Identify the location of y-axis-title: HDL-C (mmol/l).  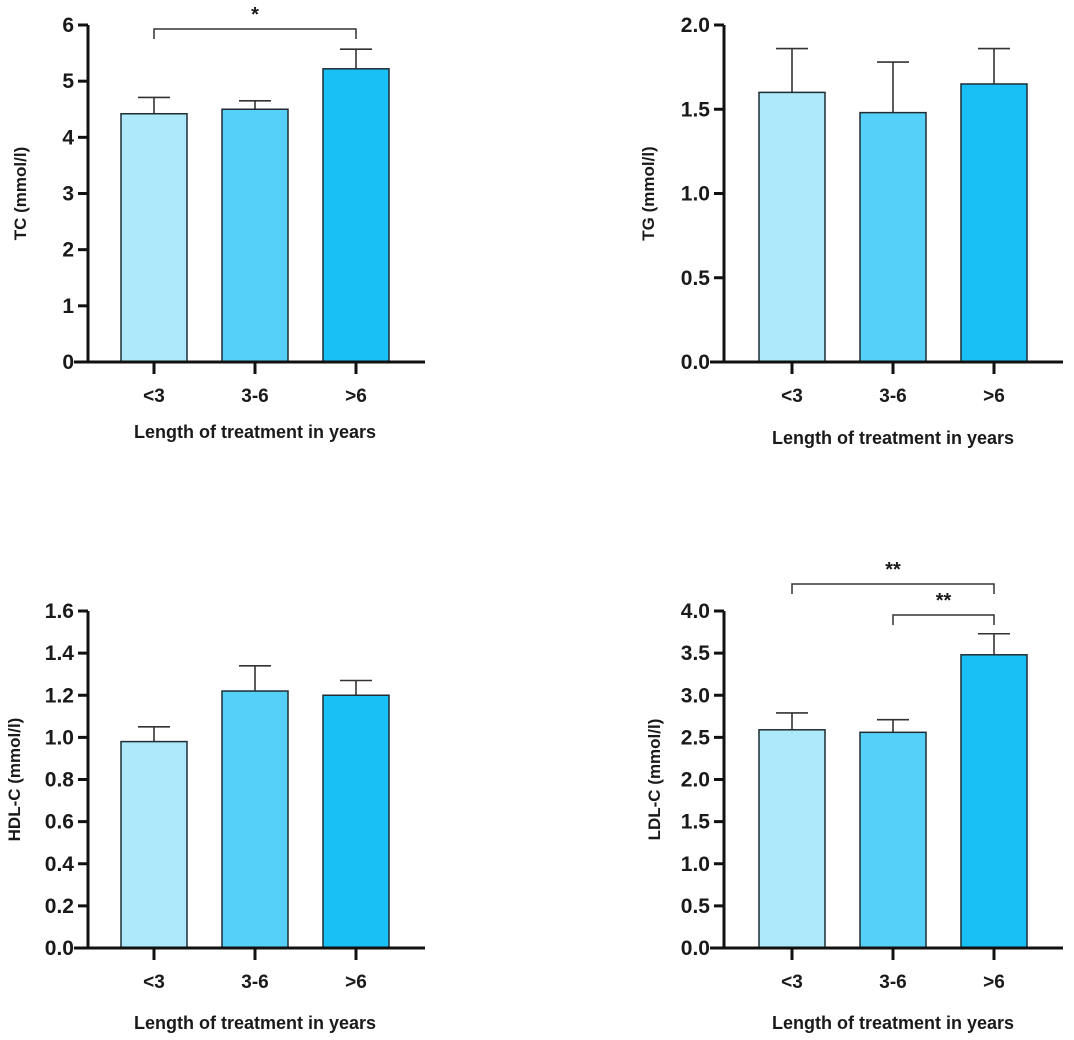
(14, 780).